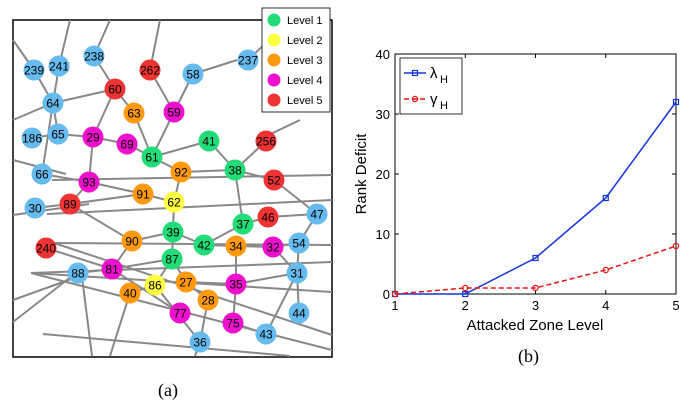 The height and width of the screenshot is (407, 697). I want to click on legend-item-level-5: Level 5, so click(294, 100).